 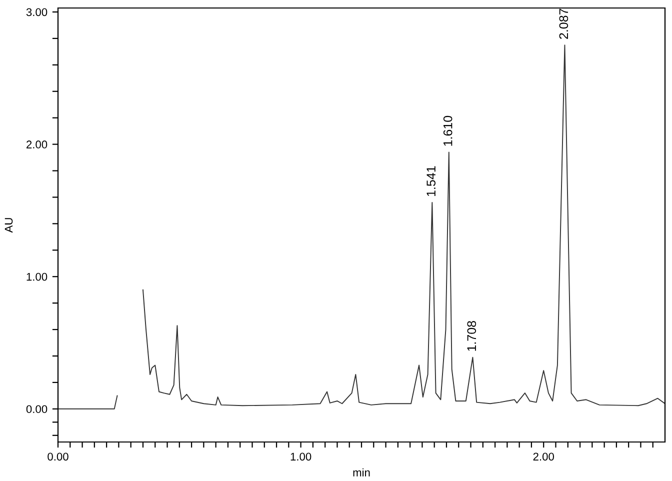 I want to click on y-axis-title: AU, so click(x=8, y=225).